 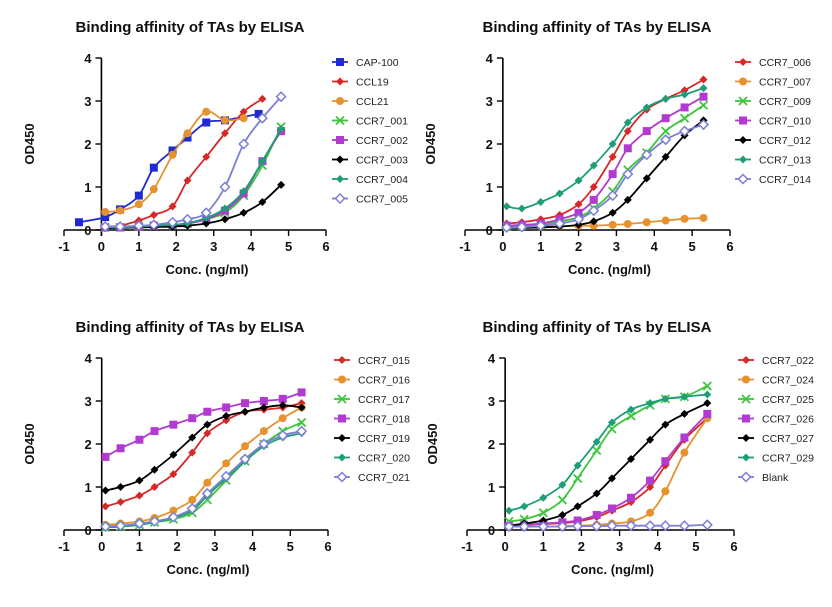 What do you see at coordinates (88, 358) in the screenshot?
I see `y-tick-label: 4` at bounding box center [88, 358].